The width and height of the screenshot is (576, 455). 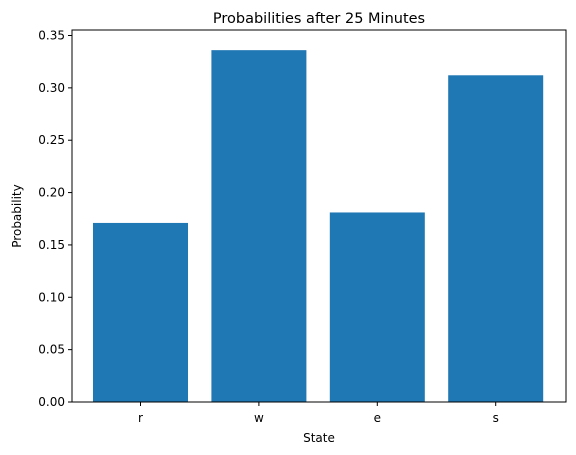 I want to click on x-axis-label: State, so click(x=319, y=438).